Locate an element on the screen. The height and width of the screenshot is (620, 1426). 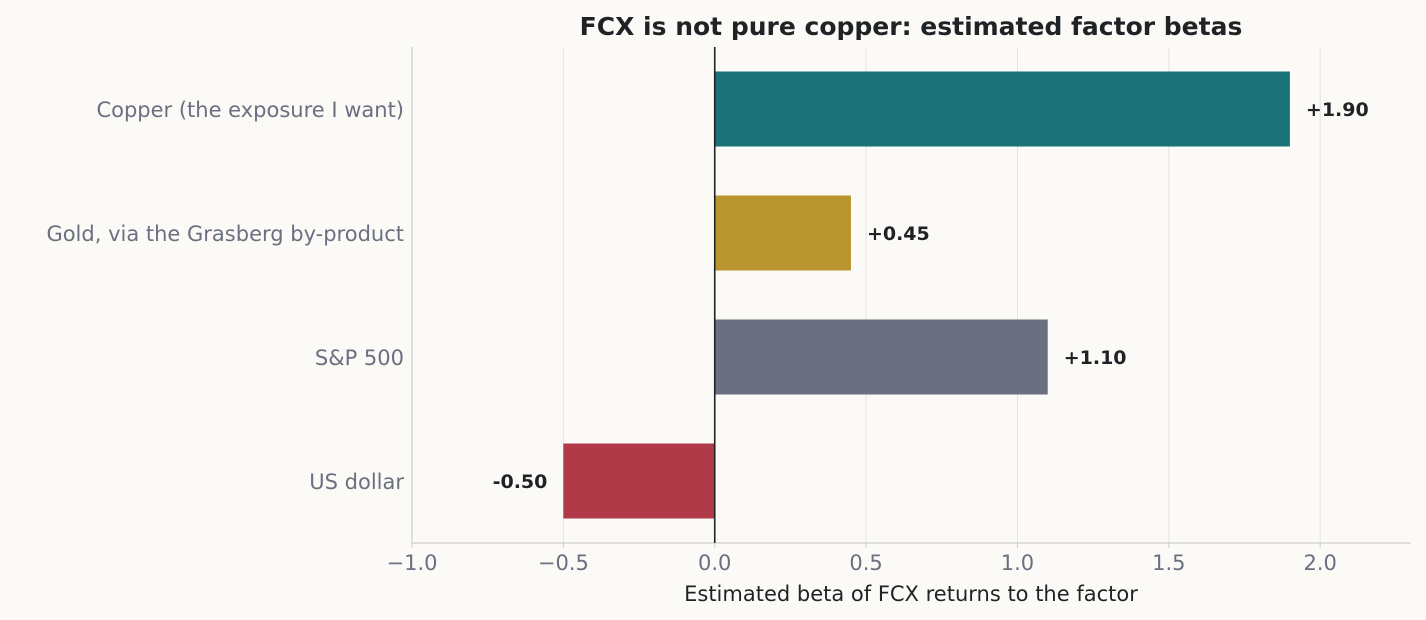
x-tick-label: 1.5 is located at coordinates (1168, 563).